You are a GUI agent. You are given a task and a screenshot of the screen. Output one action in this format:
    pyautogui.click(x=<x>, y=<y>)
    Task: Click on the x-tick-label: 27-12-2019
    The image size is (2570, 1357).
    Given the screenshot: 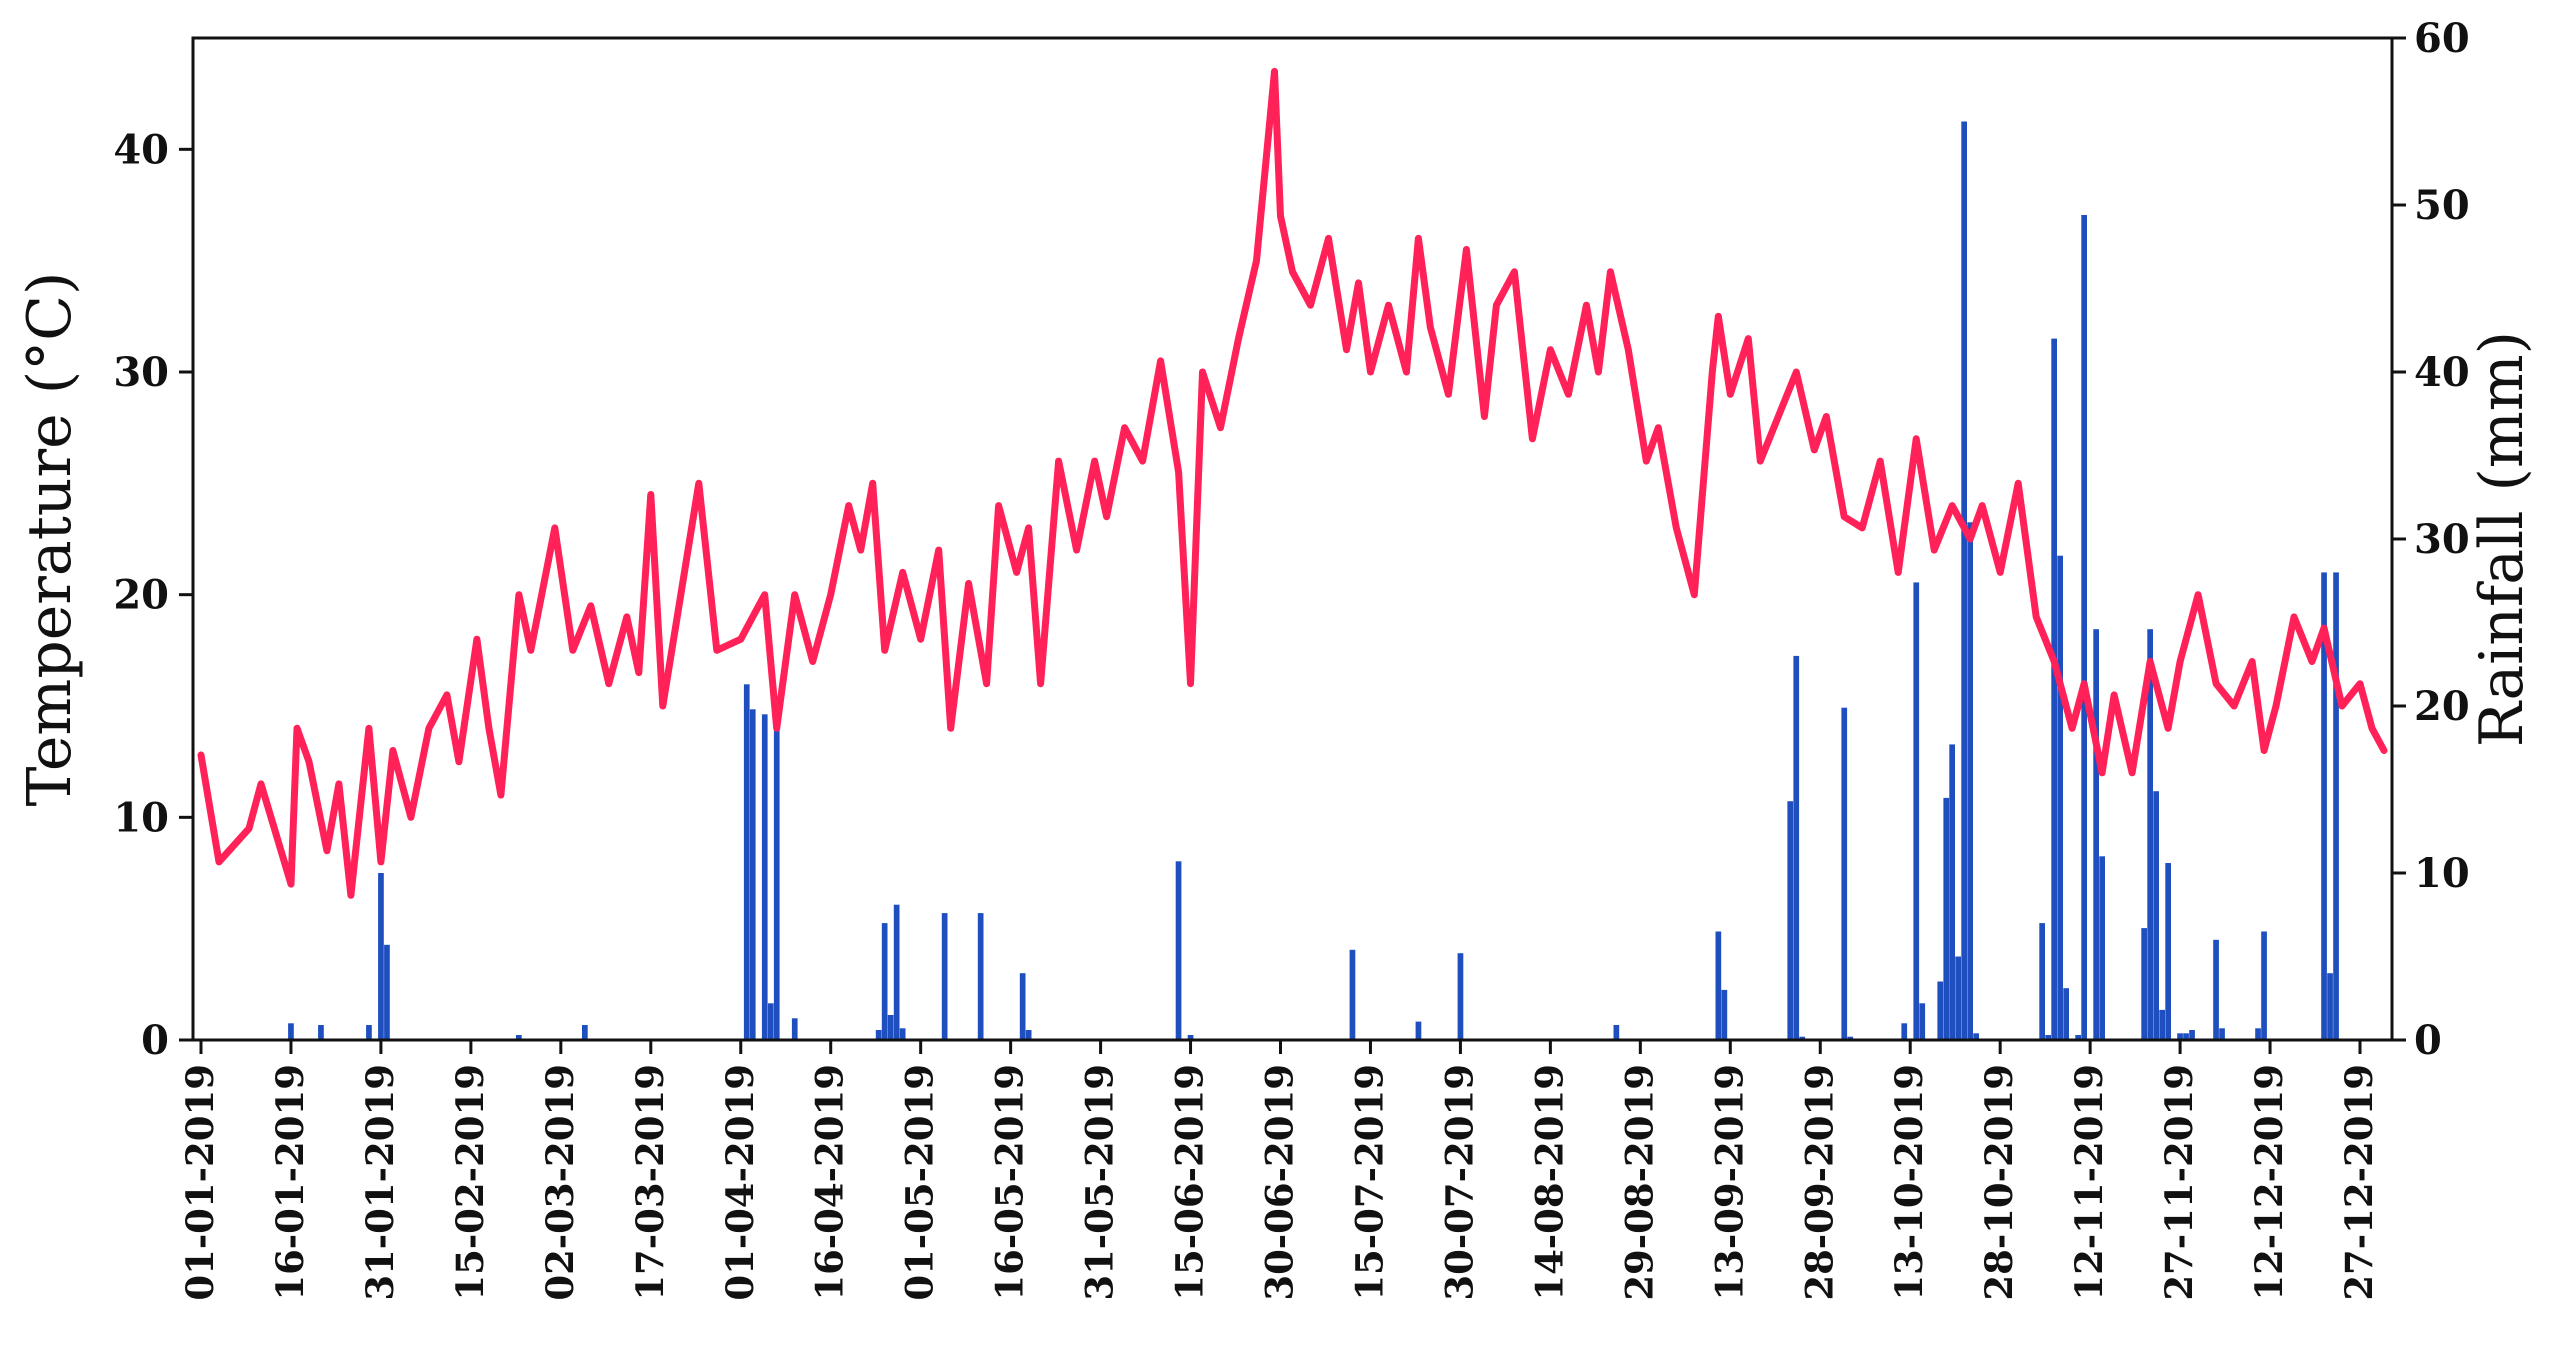 What is the action you would take?
    pyautogui.click(x=2359, y=1182)
    